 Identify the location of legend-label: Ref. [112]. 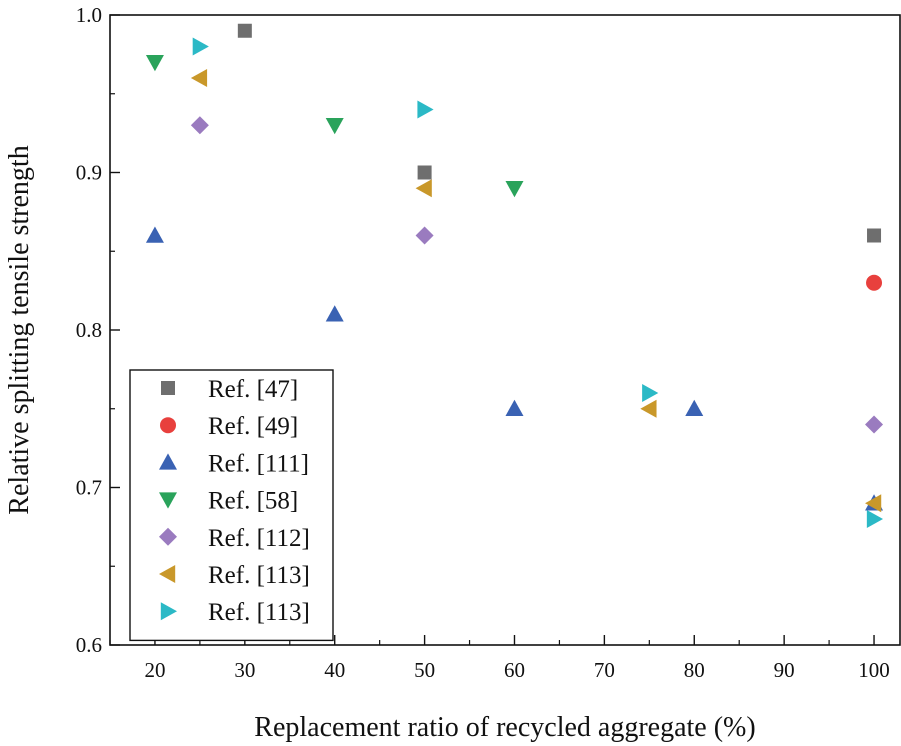
(259, 538).